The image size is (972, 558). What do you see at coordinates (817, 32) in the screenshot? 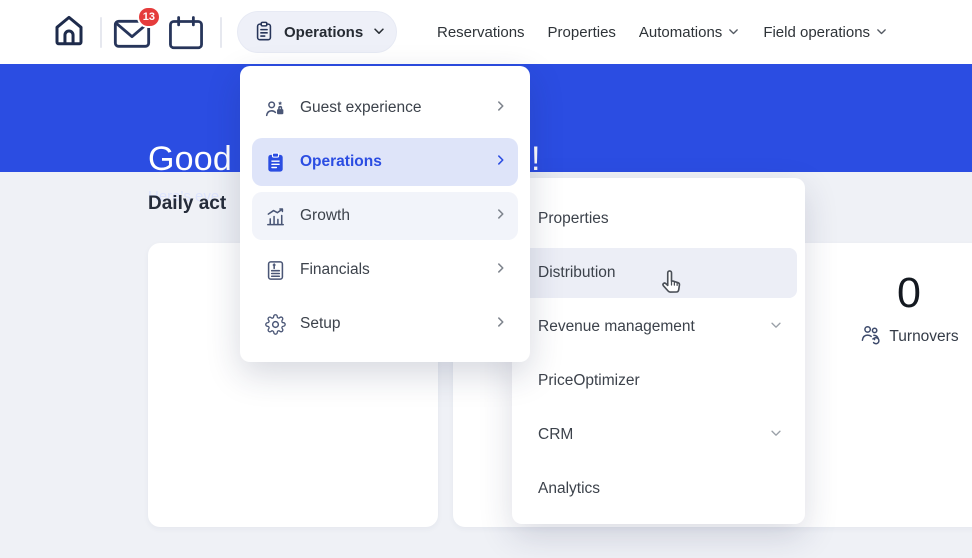
I see `nav-label: Field operations` at bounding box center [817, 32].